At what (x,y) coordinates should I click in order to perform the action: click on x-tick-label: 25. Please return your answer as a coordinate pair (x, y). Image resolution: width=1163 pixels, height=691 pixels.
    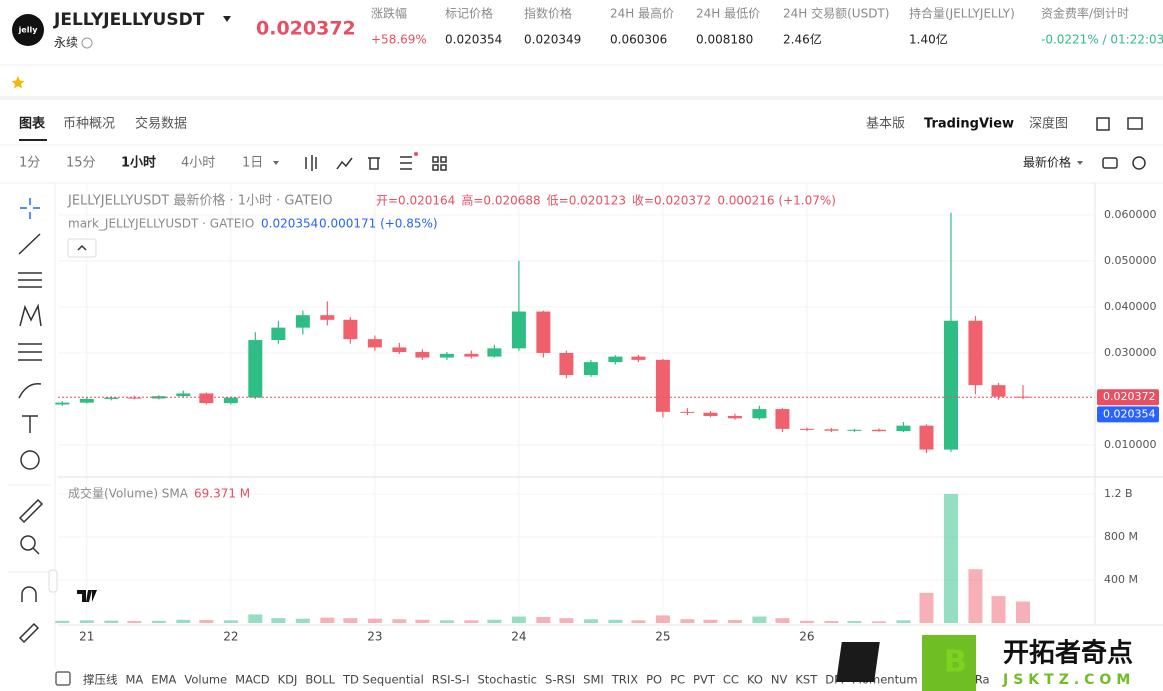
    Looking at the image, I should click on (662, 637).